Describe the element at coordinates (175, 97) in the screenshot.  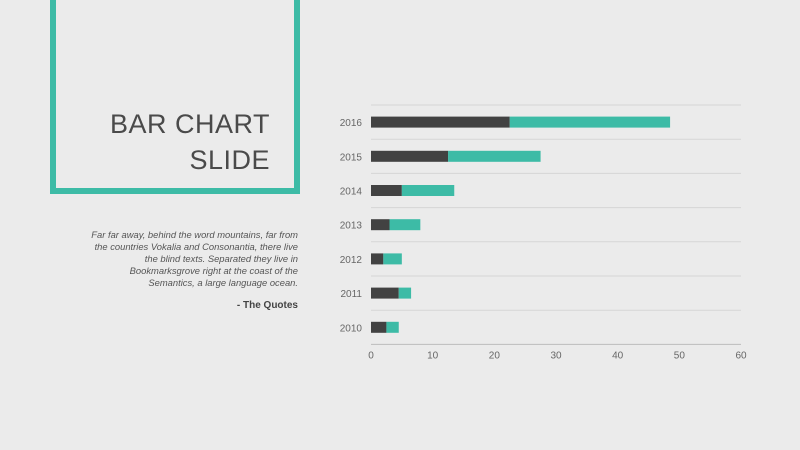
I see `decorative-frame` at that location.